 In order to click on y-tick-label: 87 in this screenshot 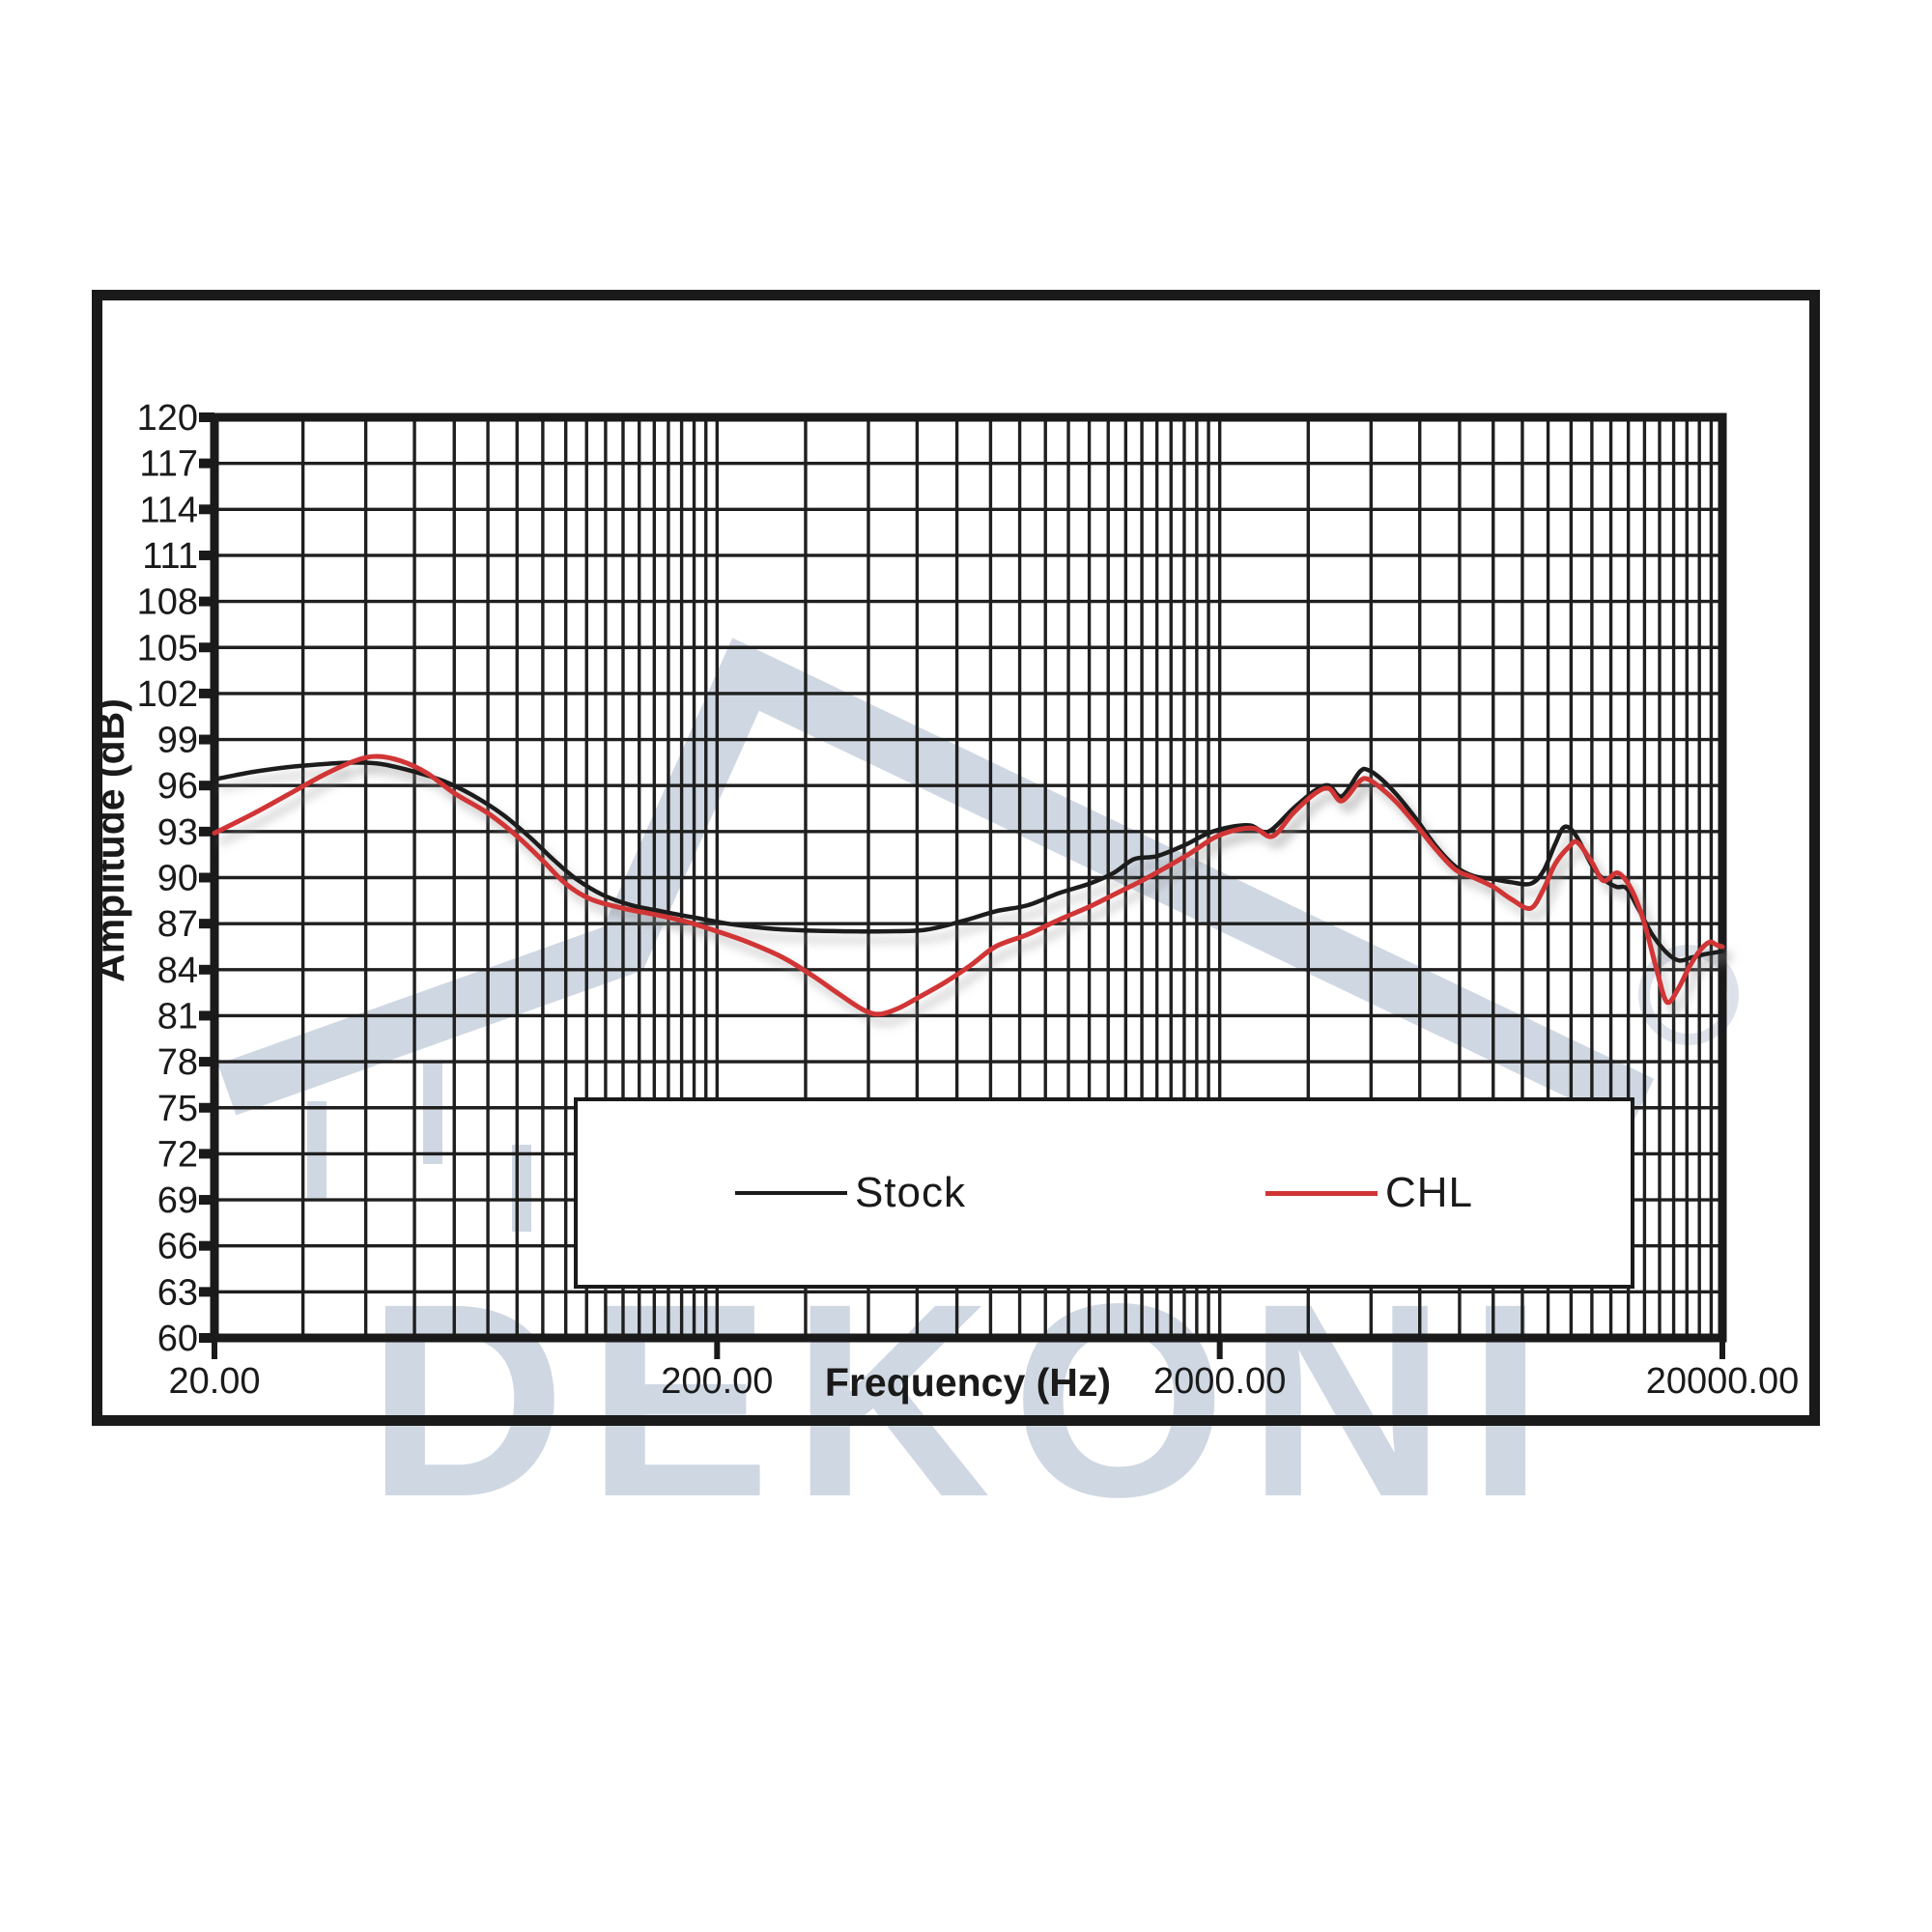, I will do `click(177, 924)`.